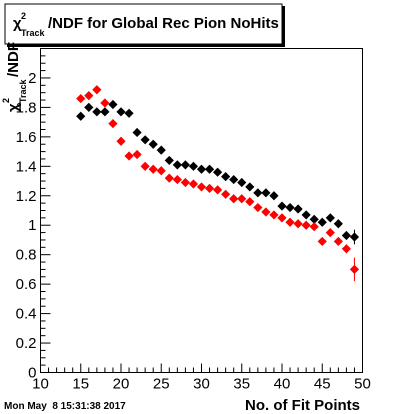 Image resolution: width=400 pixels, height=414 pixels. What do you see at coordinates (17, 23) in the screenshot?
I see `title-chi: χ` at bounding box center [17, 23].